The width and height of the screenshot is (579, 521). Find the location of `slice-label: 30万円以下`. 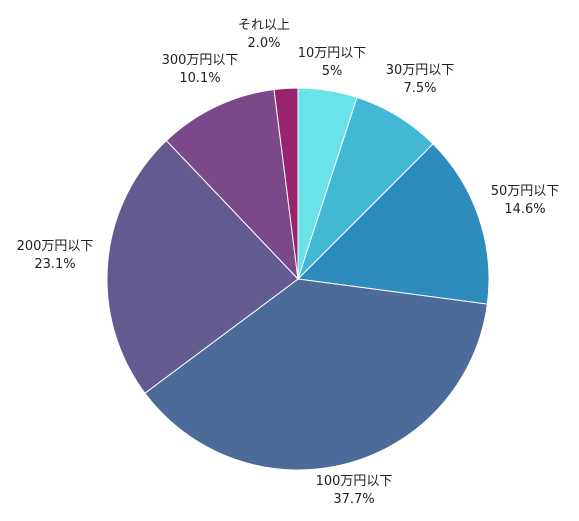

slice-label: 30万円以下 is located at coordinates (420, 70).